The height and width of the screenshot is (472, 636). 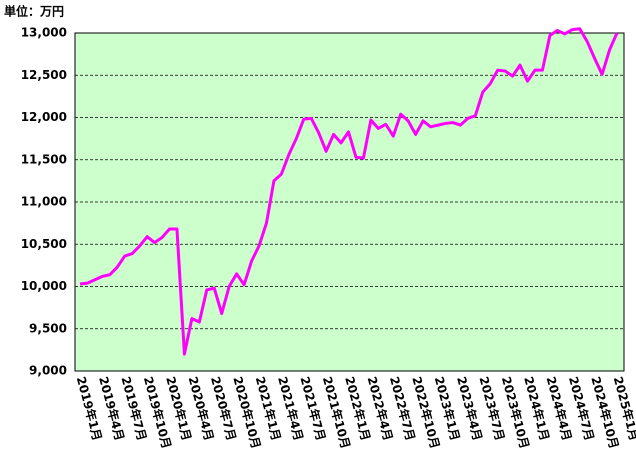 I want to click on y-tick-label: 9,000, so click(x=48, y=371).